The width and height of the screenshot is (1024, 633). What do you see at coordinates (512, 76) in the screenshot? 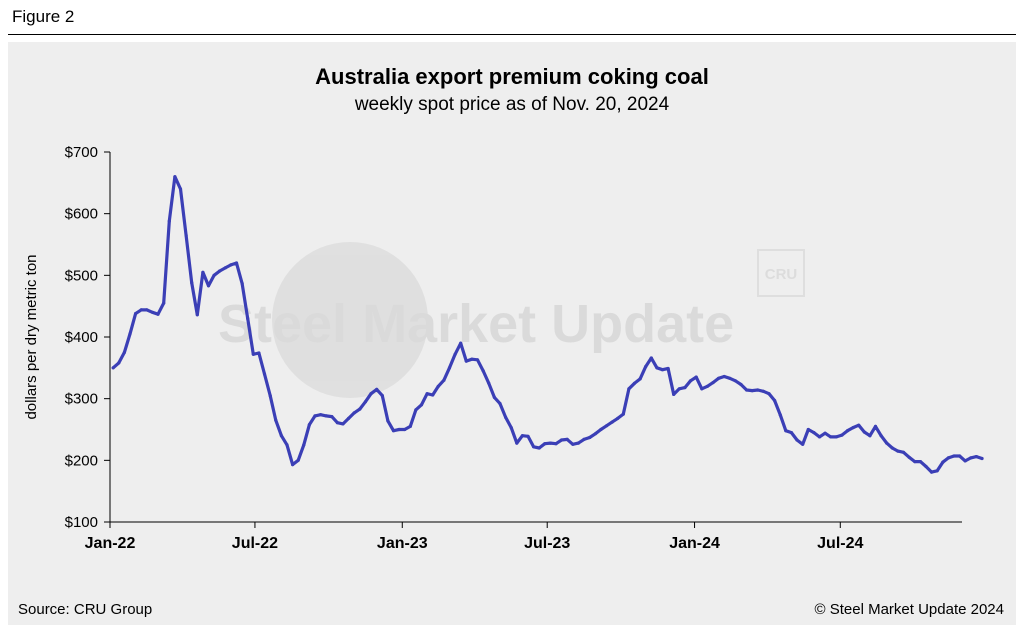
I see `chart-title: Australia export premium coking coal` at bounding box center [512, 76].